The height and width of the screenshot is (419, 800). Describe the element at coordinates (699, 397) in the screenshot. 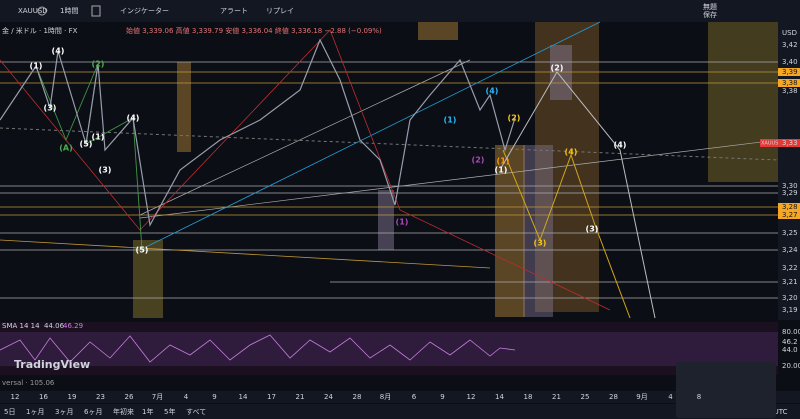

I see `time-label: 8` at that location.